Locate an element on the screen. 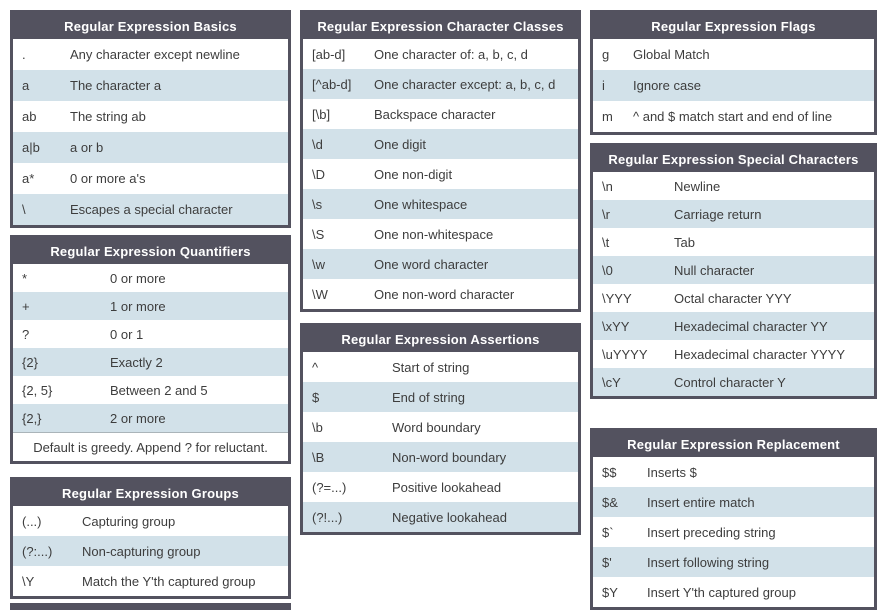 The height and width of the screenshot is (610, 889). table-row: * 0 or more is located at coordinates (150, 278).